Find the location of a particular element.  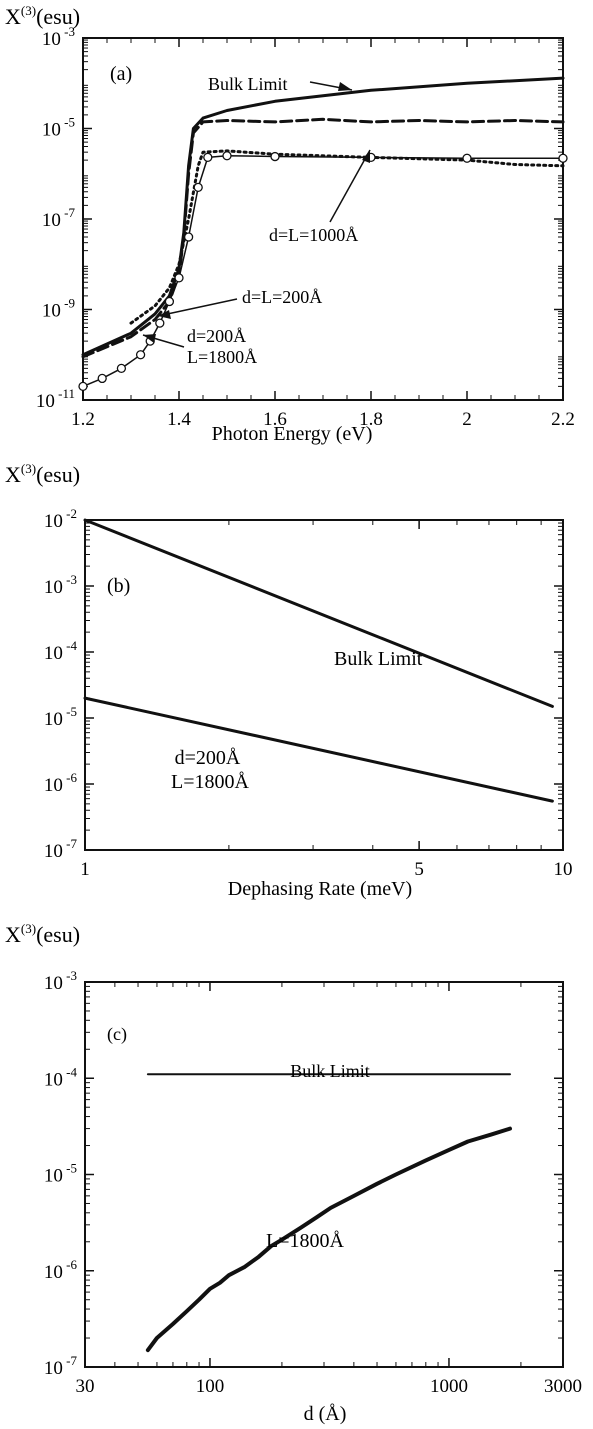

panel-a-annotation-200-1800: d=200Å L=1800Å is located at coordinates (222, 346).